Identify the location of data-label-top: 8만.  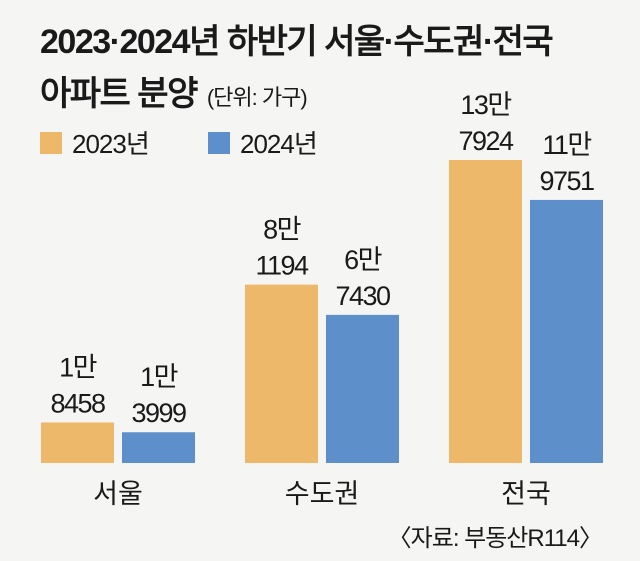
(282, 230).